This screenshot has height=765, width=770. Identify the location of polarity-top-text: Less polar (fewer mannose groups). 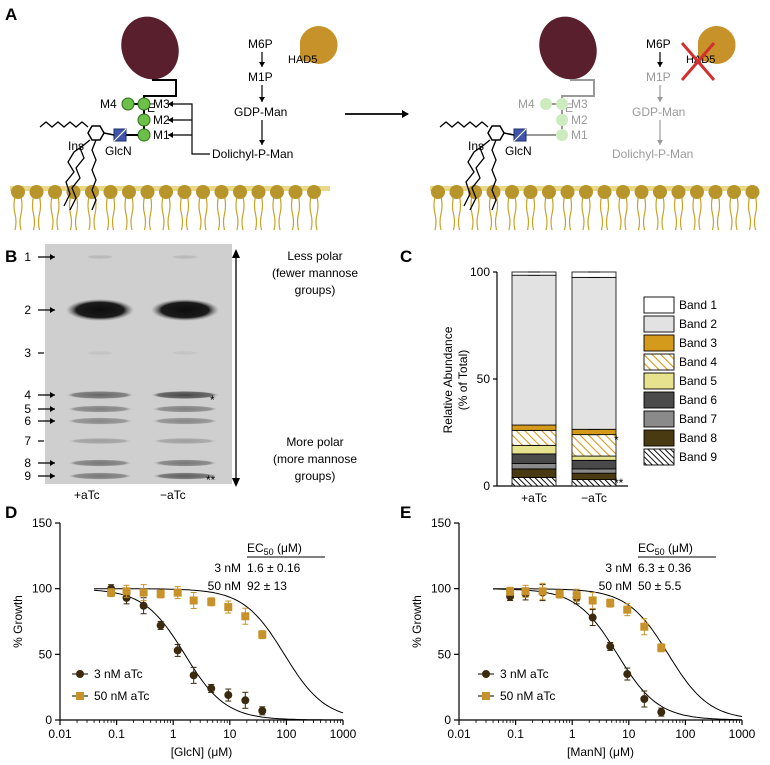
(315, 273).